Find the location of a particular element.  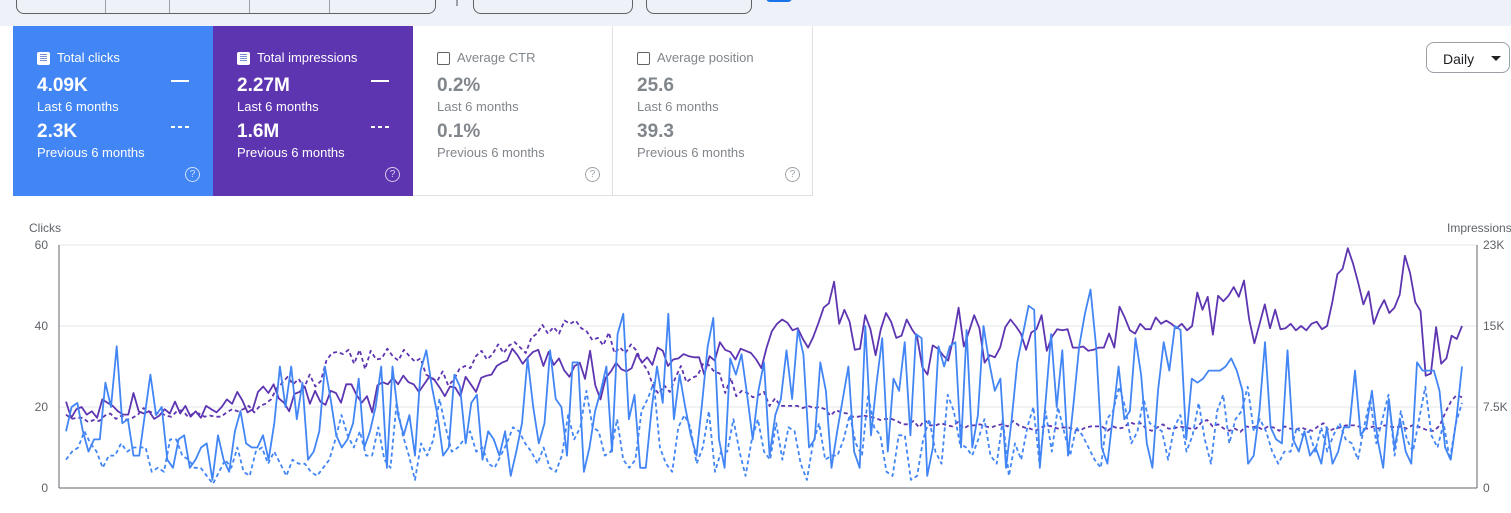

left-axis-tick-label: 0 is located at coordinates (44, 488).